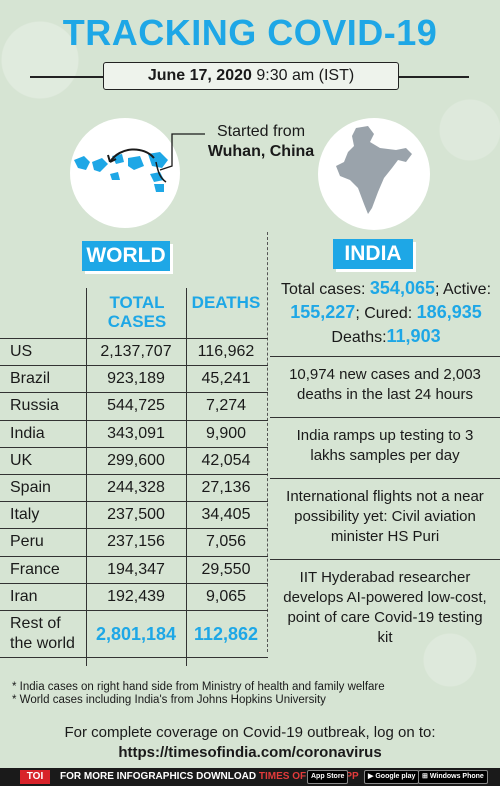 The height and width of the screenshot is (786, 500). I want to click on table-row: France 194,347 29,550, so click(134, 569).